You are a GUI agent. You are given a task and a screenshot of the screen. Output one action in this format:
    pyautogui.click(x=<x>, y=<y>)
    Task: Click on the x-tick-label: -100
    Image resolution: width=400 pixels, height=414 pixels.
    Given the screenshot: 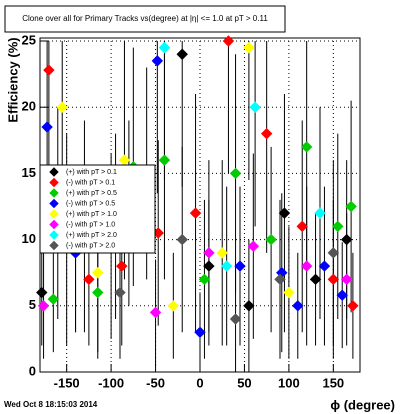 What is the action you would take?
    pyautogui.click(x=111, y=382)
    